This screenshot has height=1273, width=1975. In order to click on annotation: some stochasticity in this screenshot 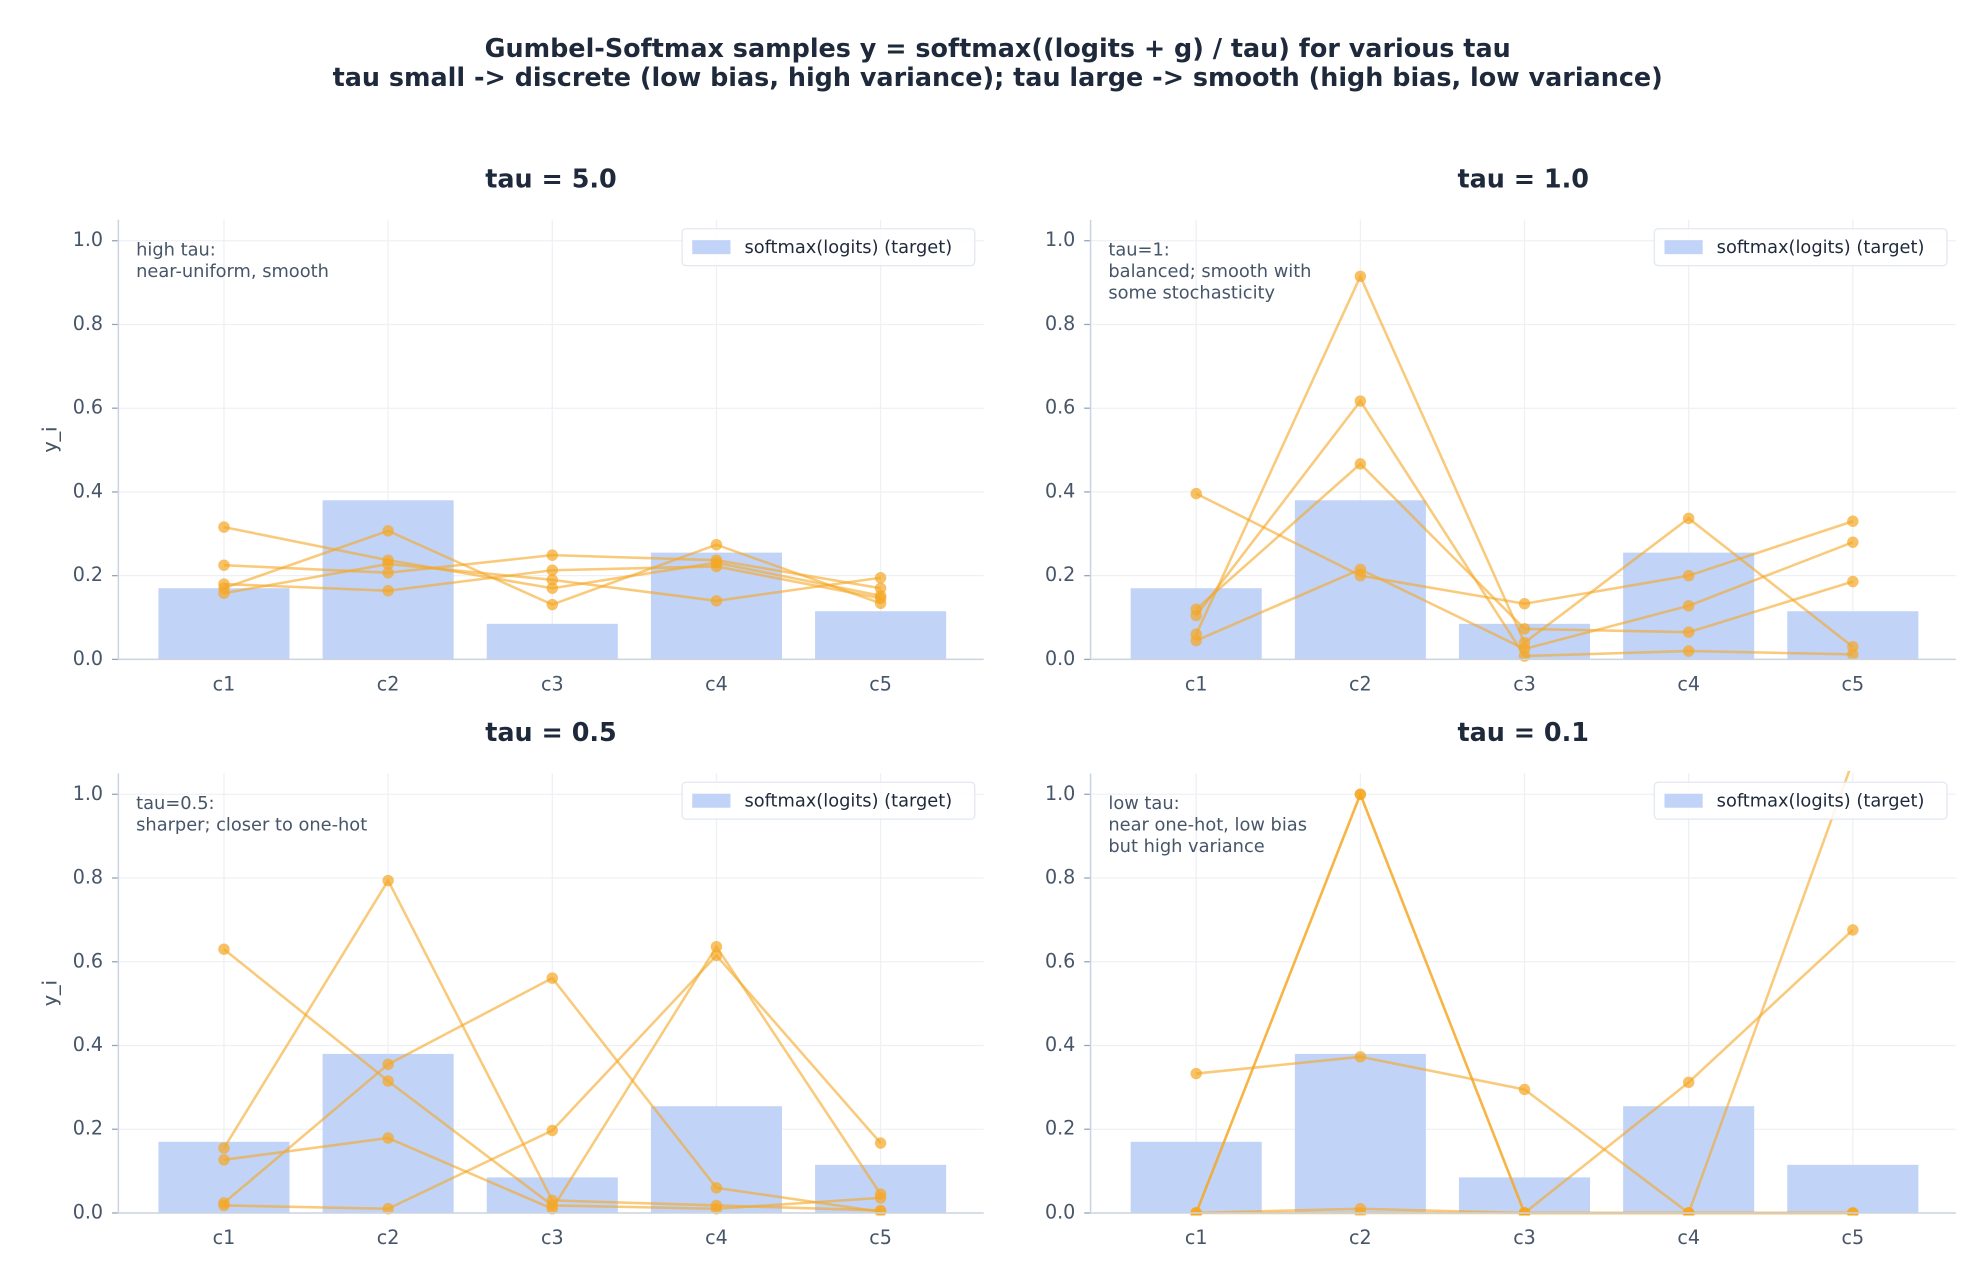, I will do `click(1191, 293)`.